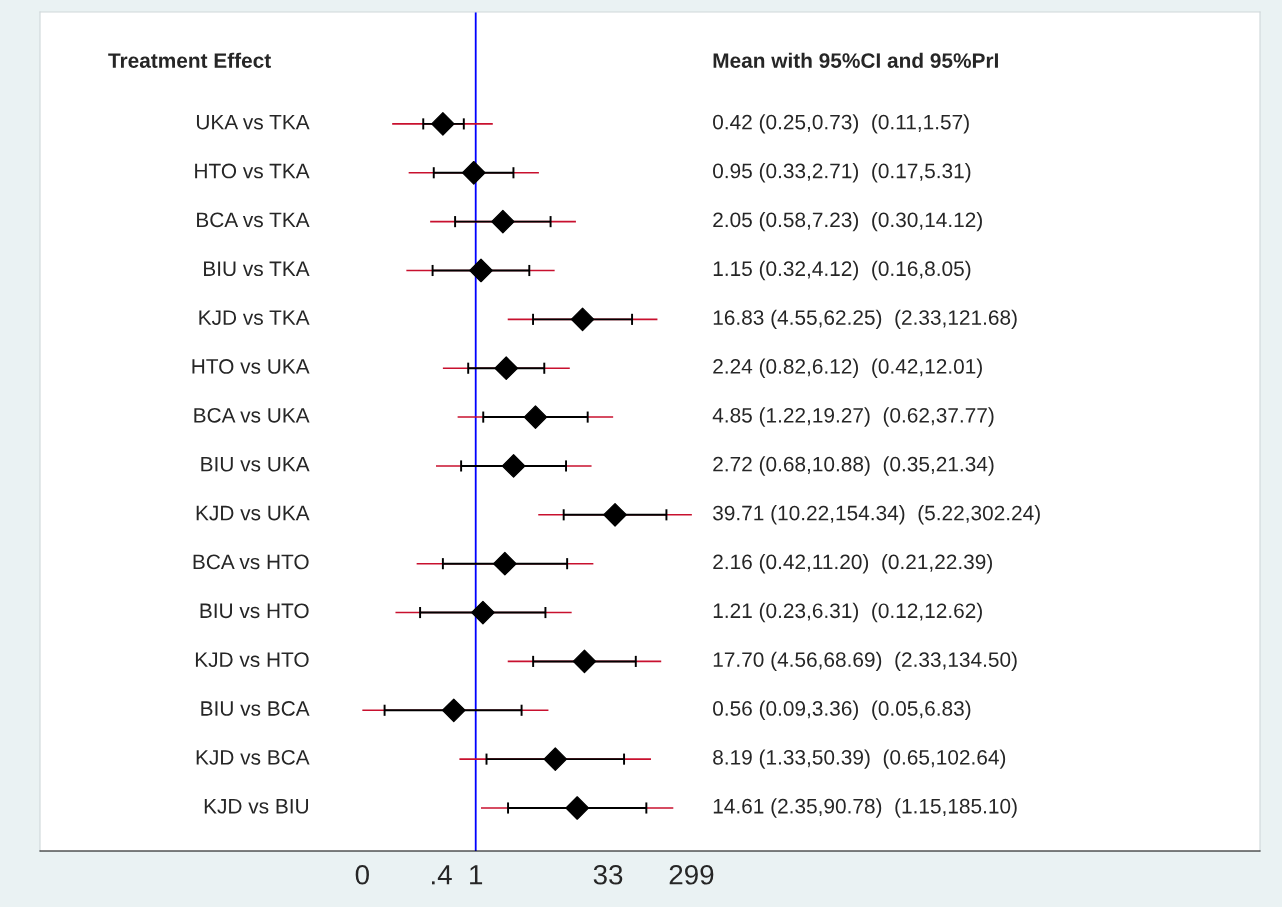 The height and width of the screenshot is (907, 1282). Describe the element at coordinates (251, 562) in the screenshot. I see `y-tick-label: BCA vs HTO` at that location.